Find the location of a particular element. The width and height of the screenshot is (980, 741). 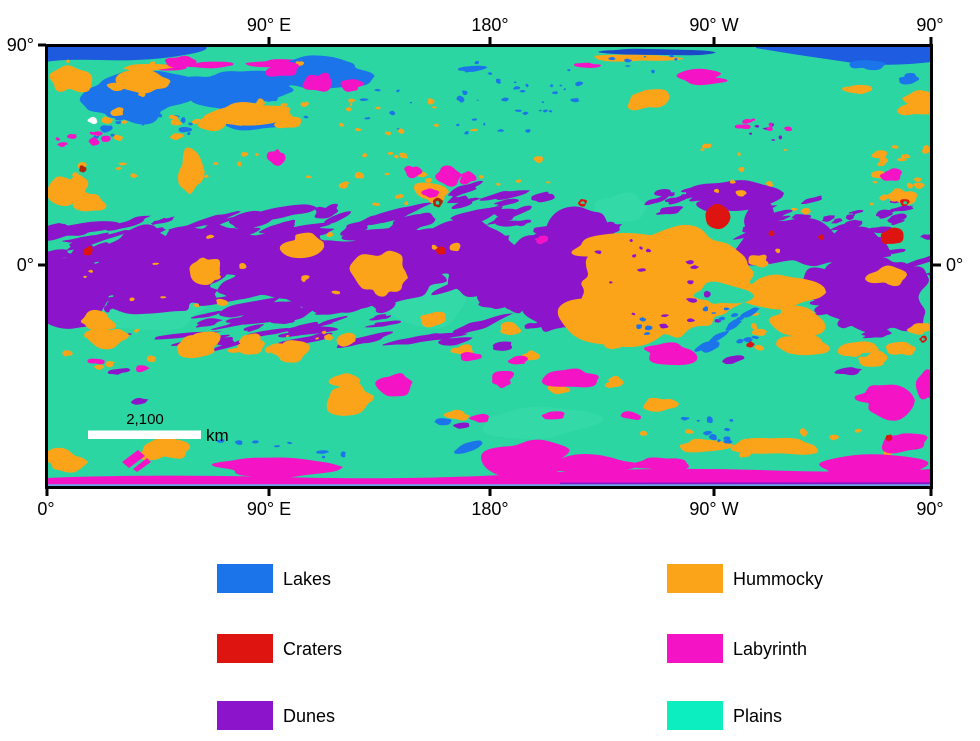

svg-text: Craters is located at coordinates (312, 649).